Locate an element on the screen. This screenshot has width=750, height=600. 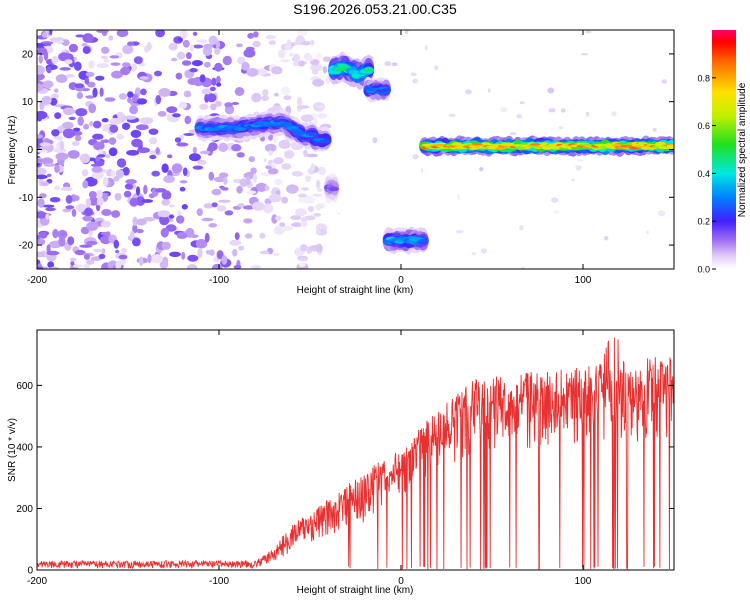
spectrogram-y-label: Frequency (Hz) is located at coordinates (12, 150).